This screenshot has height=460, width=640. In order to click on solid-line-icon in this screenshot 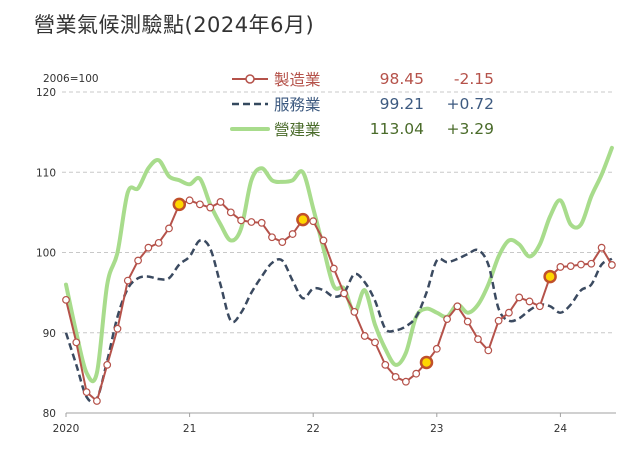, I will do `click(250, 128)`.